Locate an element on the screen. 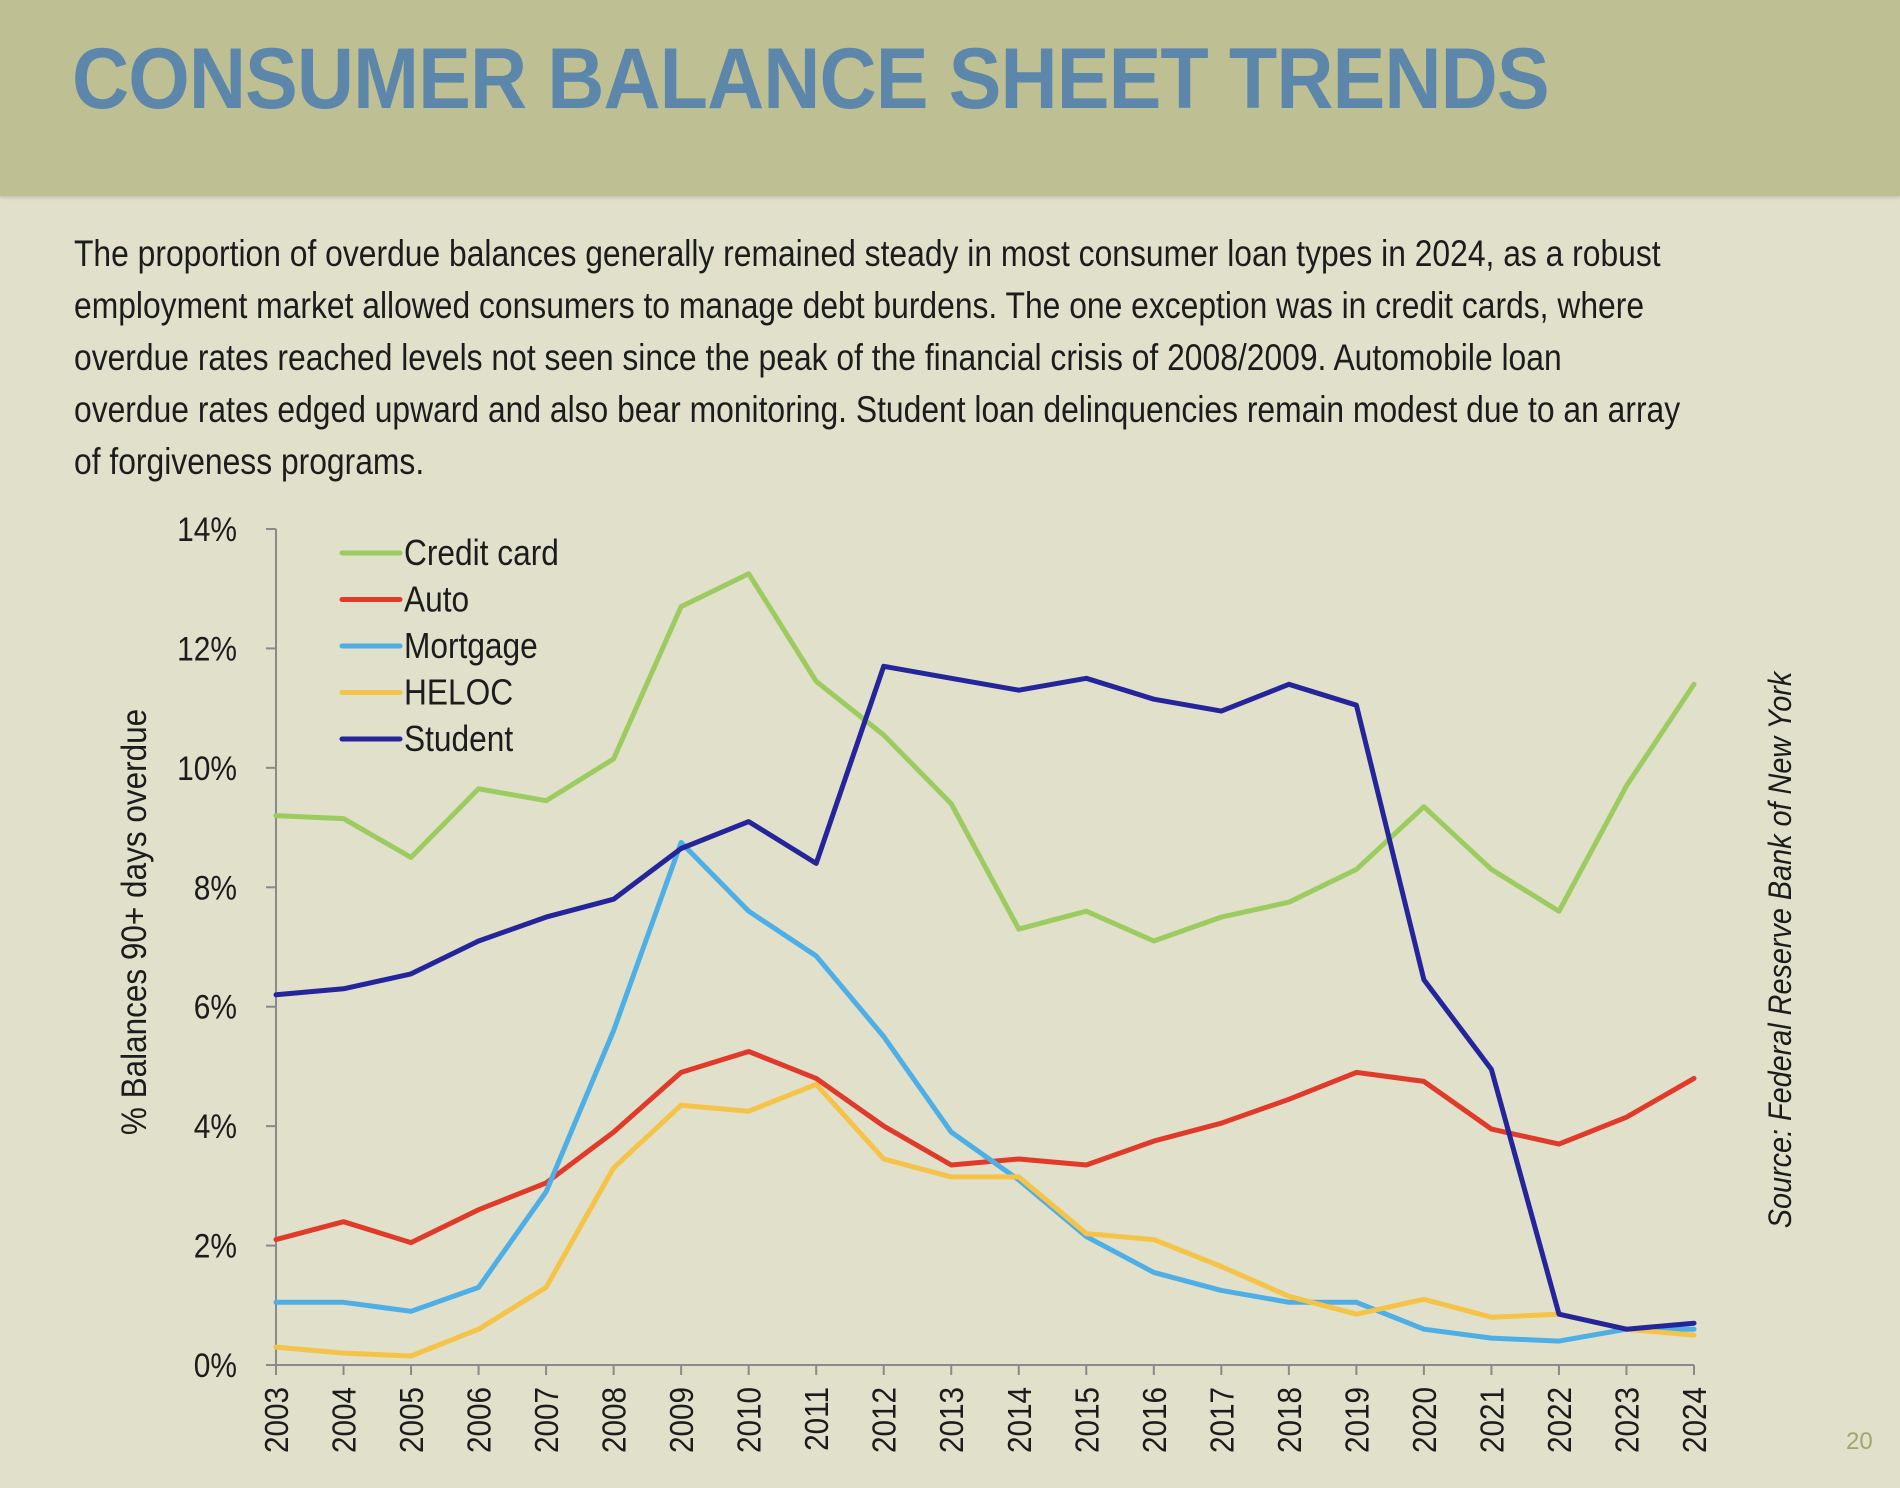  x-tick-label: 2024 is located at coordinates (1695, 1420).